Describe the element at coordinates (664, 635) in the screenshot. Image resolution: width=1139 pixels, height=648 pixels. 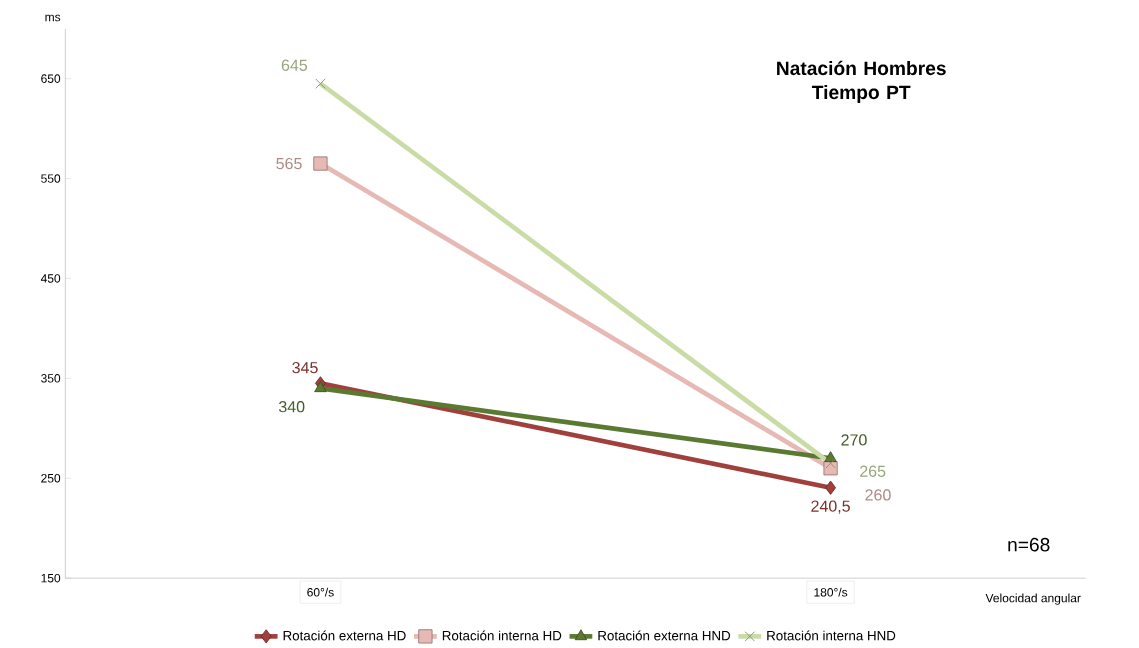
I see `legend-label: Rotación externa HND` at that location.